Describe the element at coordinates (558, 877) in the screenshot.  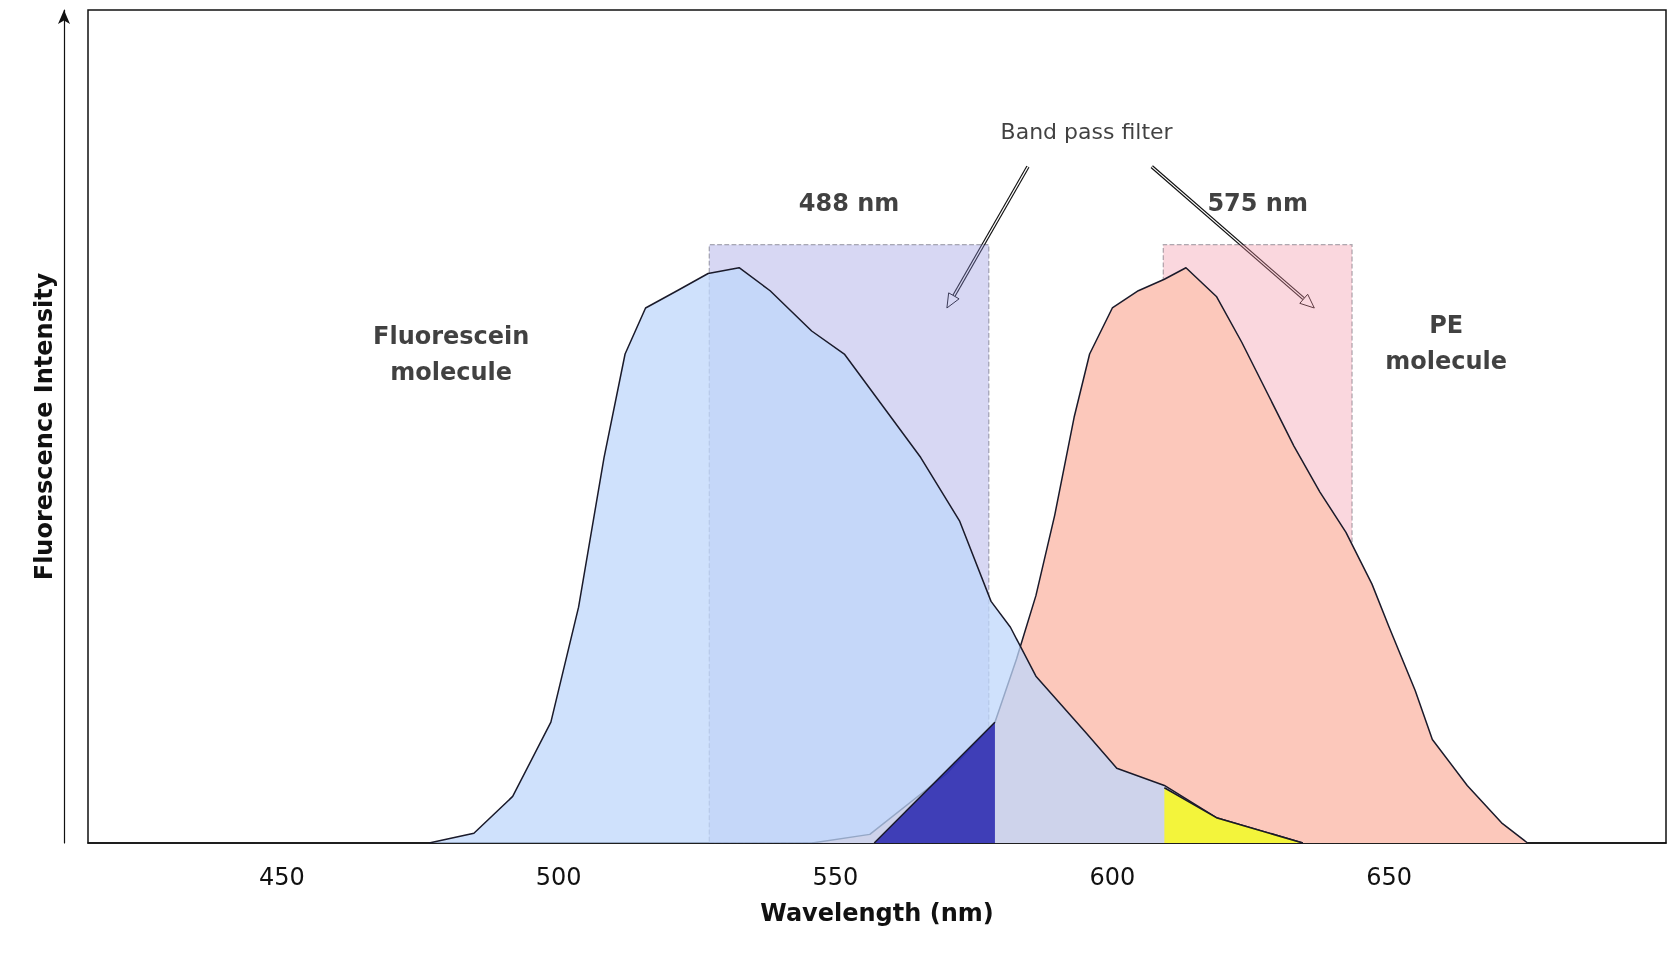
I see `x-tick-label: 500` at that location.